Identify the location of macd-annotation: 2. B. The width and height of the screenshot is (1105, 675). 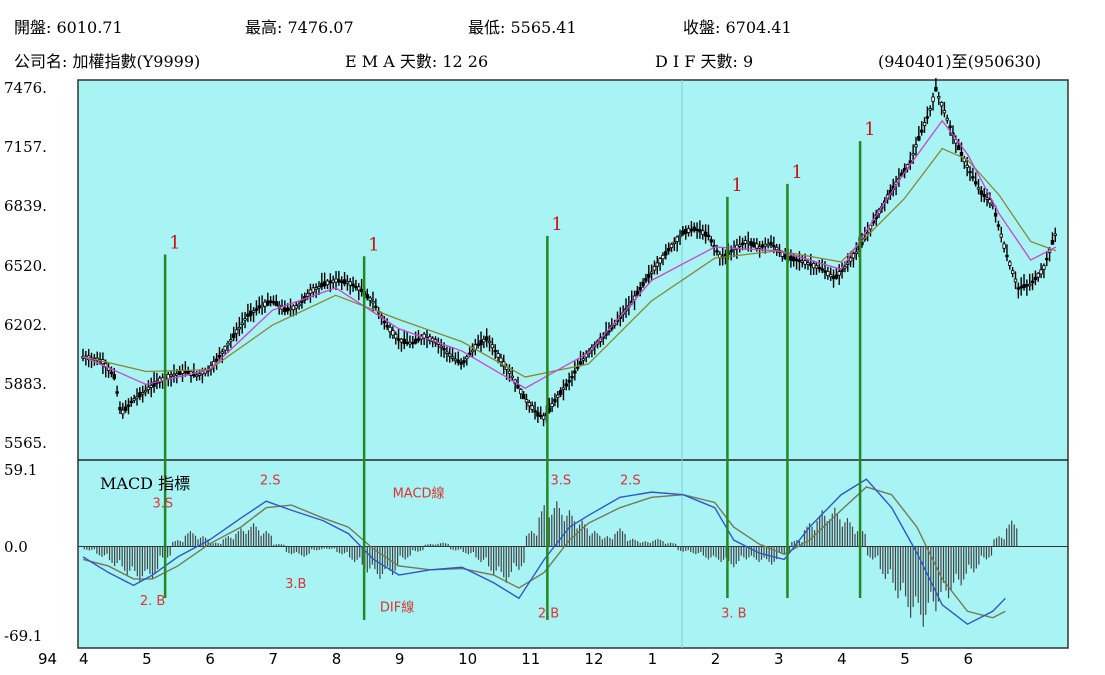
(152, 601).